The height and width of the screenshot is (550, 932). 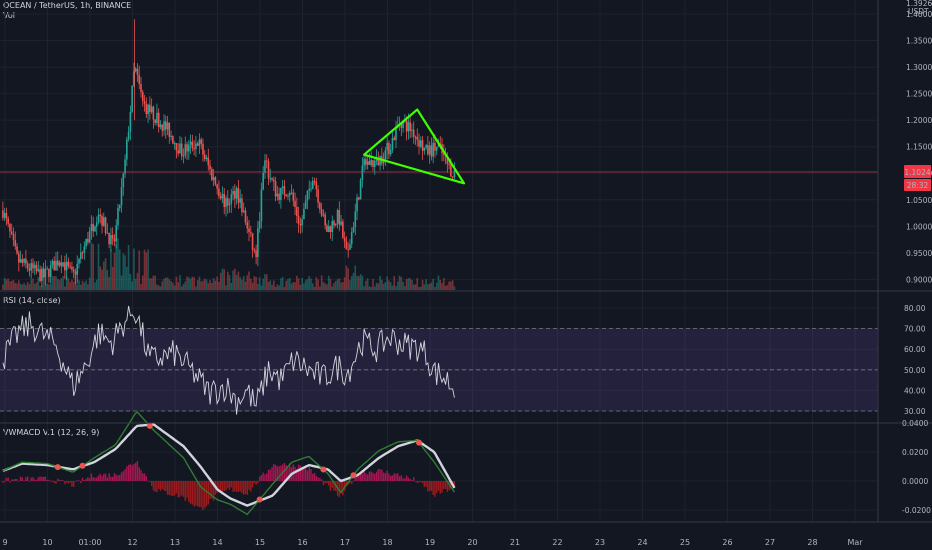 What do you see at coordinates (51, 432) in the screenshot?
I see `macd-label: VWMACD V.1 (12, 26, 9)` at bounding box center [51, 432].